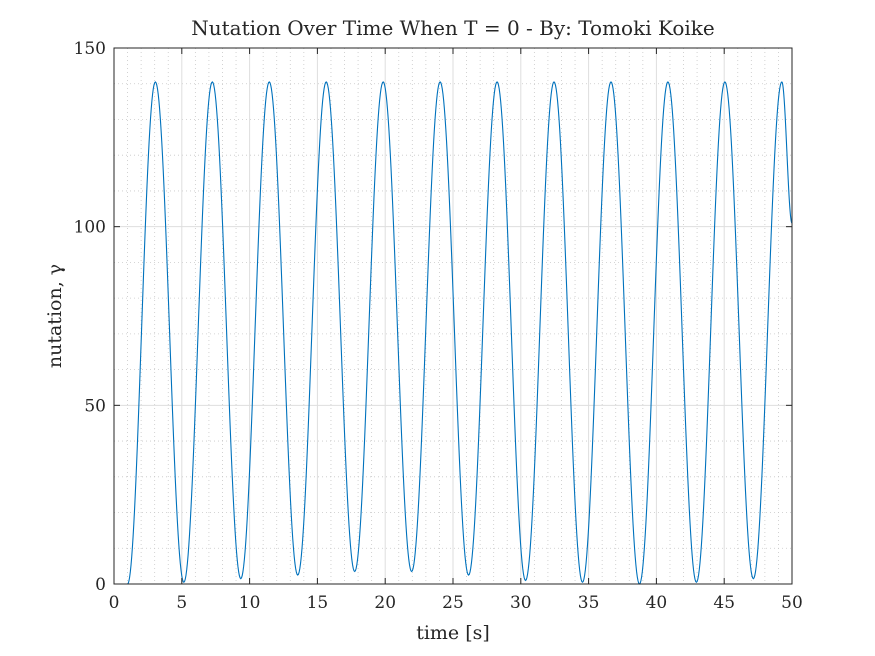 The image size is (875, 656). I want to click on x-tick-label: 30, so click(521, 603).